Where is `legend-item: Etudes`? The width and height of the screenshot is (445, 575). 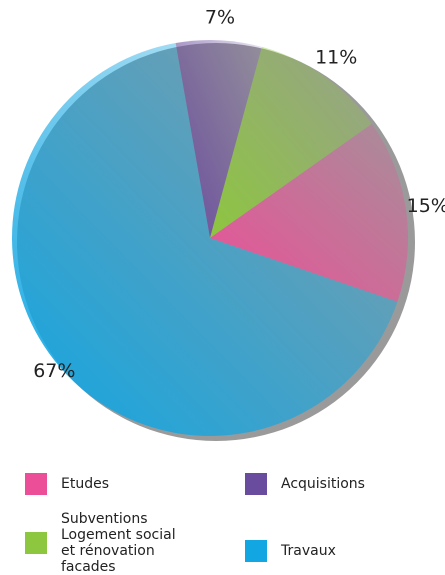 legend-item: Etudes is located at coordinates (109, 484).